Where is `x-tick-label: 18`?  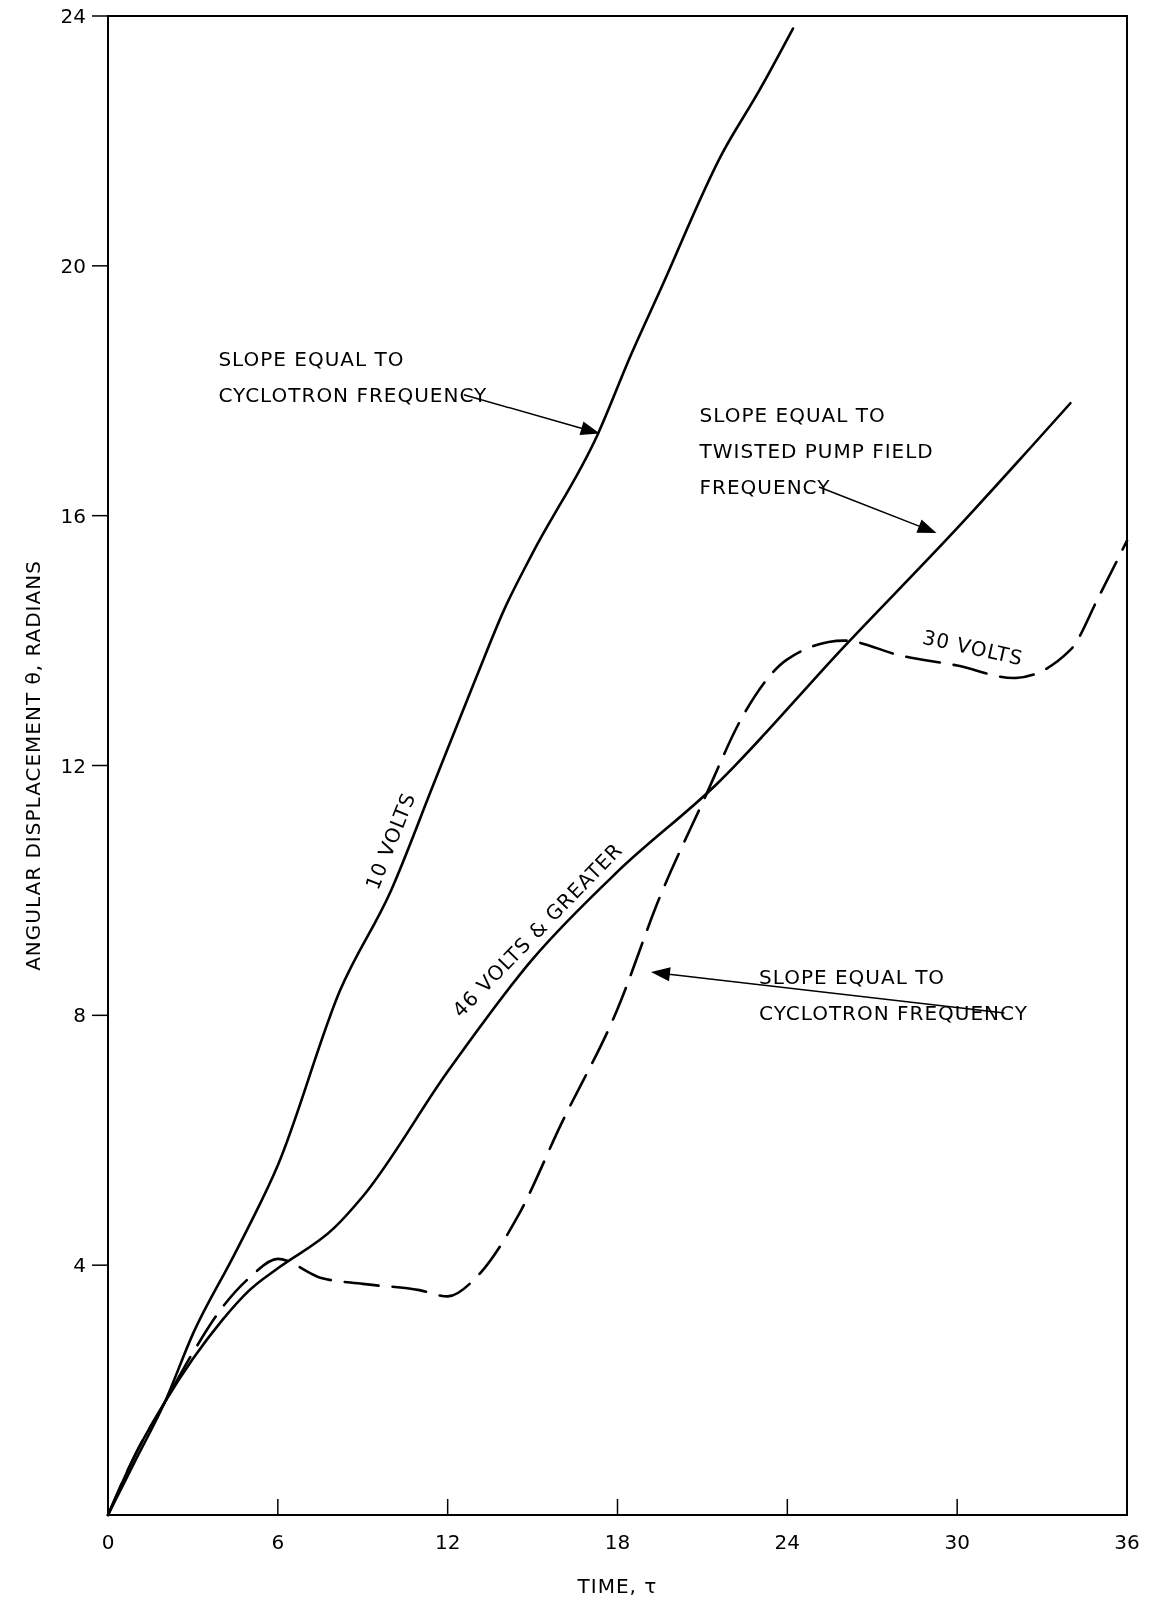 x-tick-label: 18 is located at coordinates (617, 1542).